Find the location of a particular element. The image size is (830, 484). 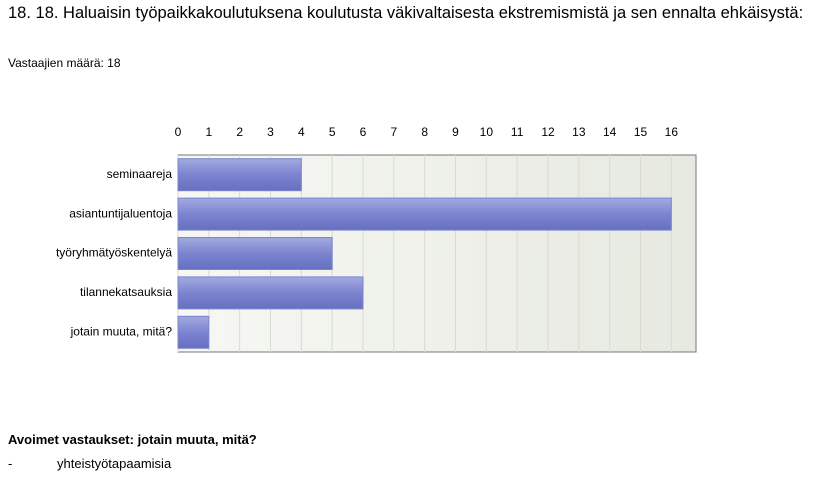

y-tick-label: seminaareja is located at coordinates (140, 174).